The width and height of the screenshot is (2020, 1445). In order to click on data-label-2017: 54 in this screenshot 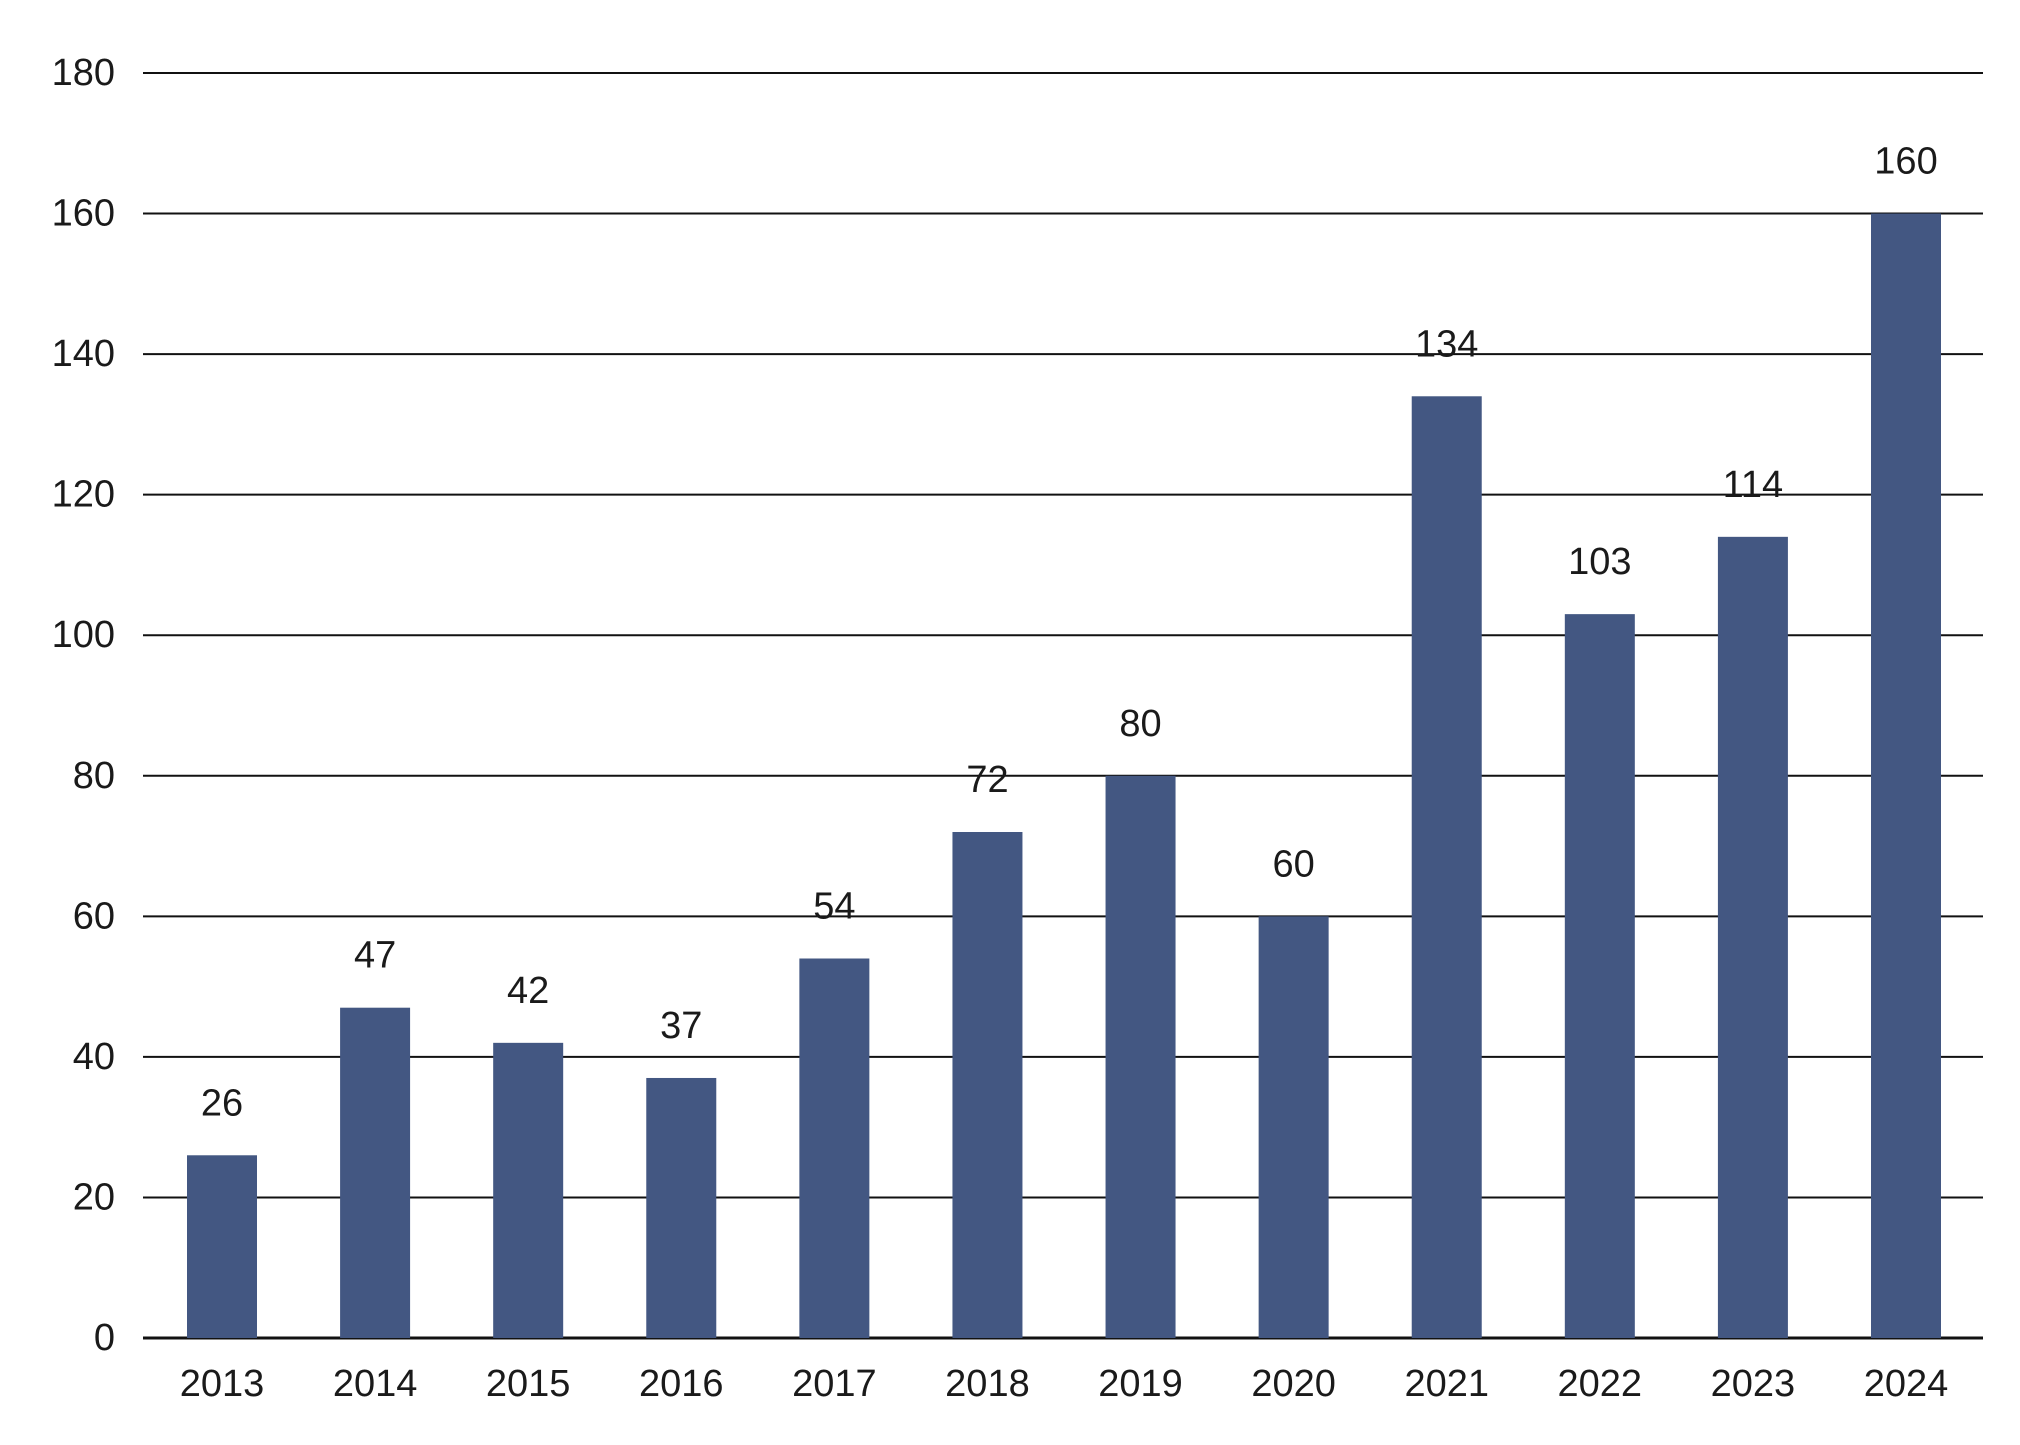, I will do `click(834, 907)`.